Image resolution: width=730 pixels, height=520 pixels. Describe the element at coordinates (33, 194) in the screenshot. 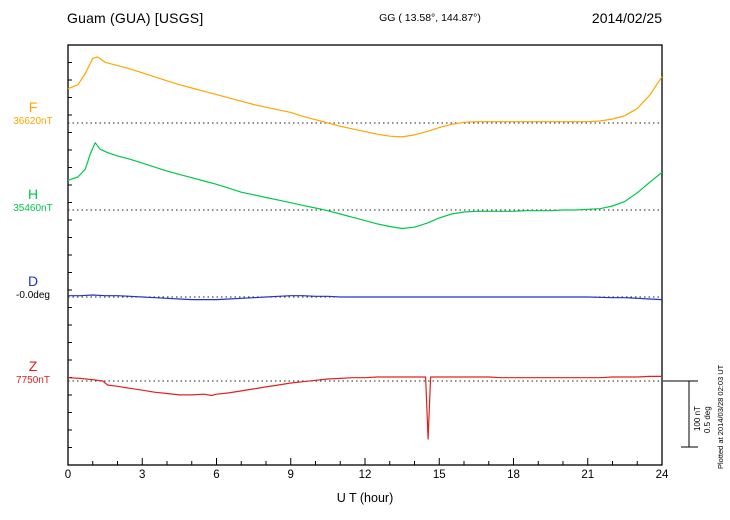

I see `trace-letter-H: H` at that location.